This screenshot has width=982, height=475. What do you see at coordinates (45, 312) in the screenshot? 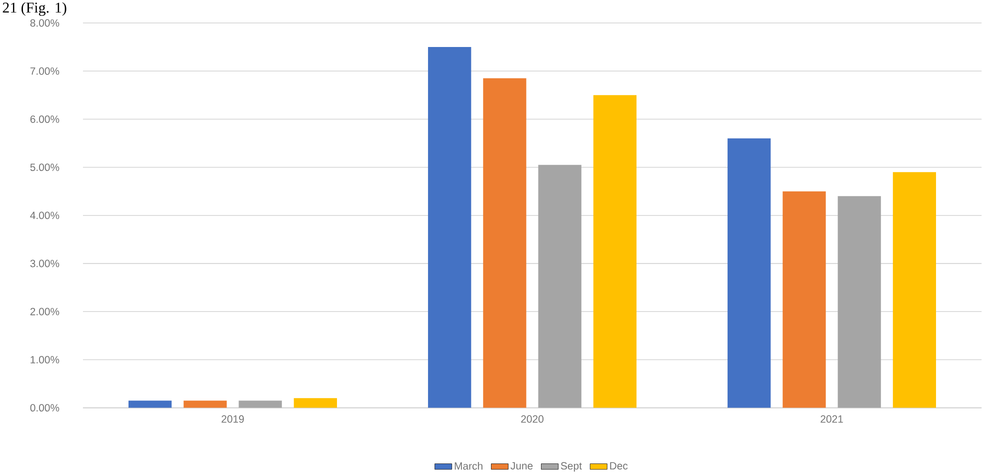
I see `y-tick-label: 2.00%` at bounding box center [45, 312].